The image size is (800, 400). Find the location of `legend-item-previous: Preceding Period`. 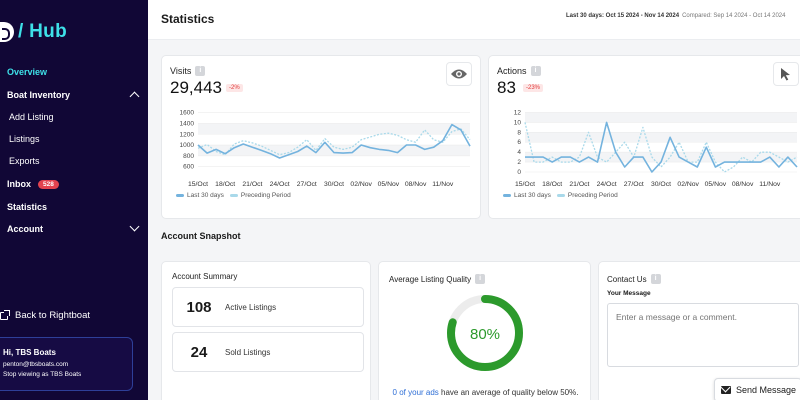

legend-item-previous: Preceding Period is located at coordinates (260, 195).